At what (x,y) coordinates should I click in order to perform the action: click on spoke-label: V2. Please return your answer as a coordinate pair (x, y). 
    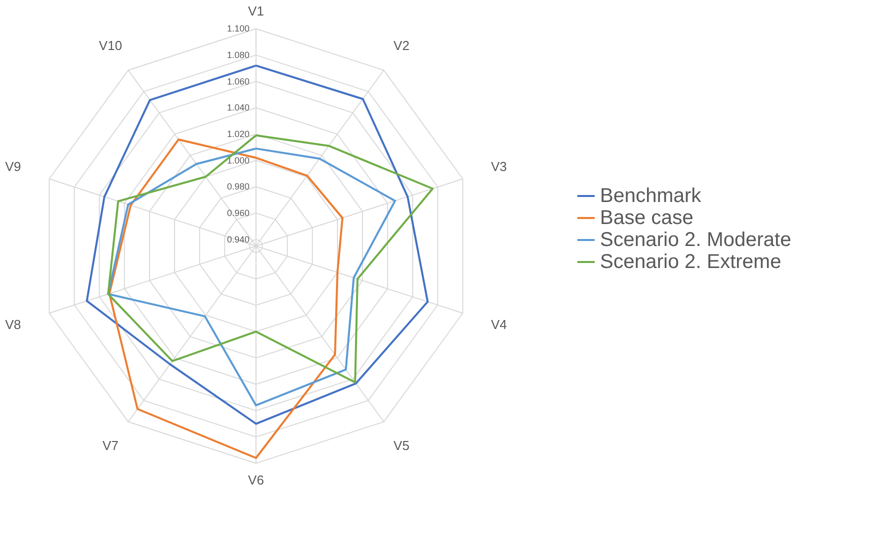
    Looking at the image, I should click on (402, 45).